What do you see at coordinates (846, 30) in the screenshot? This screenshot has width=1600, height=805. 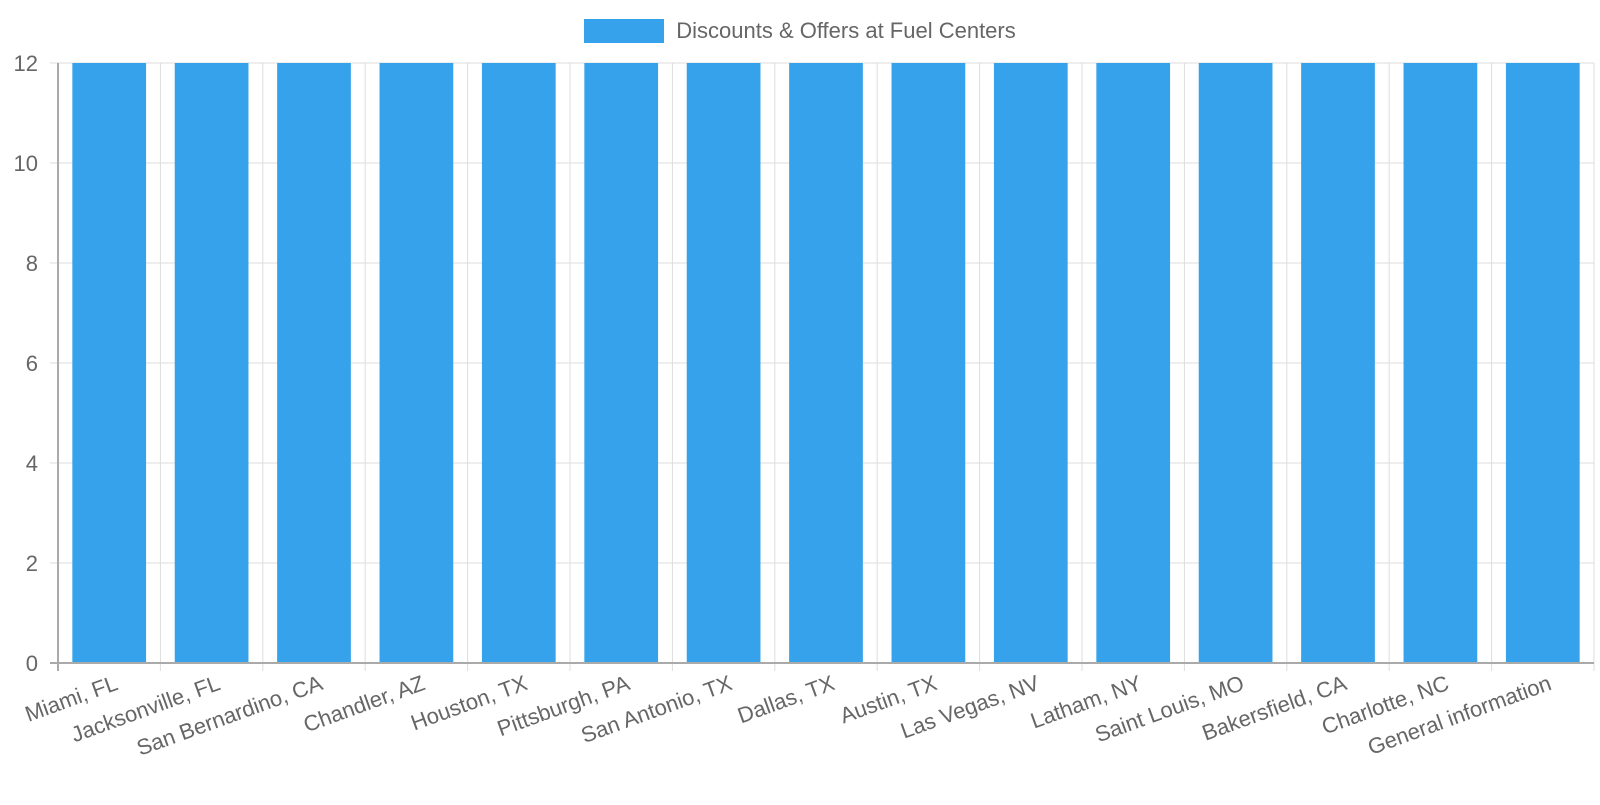 I see `legend-label: Discounts & Offers at Fuel Centers` at bounding box center [846, 30].